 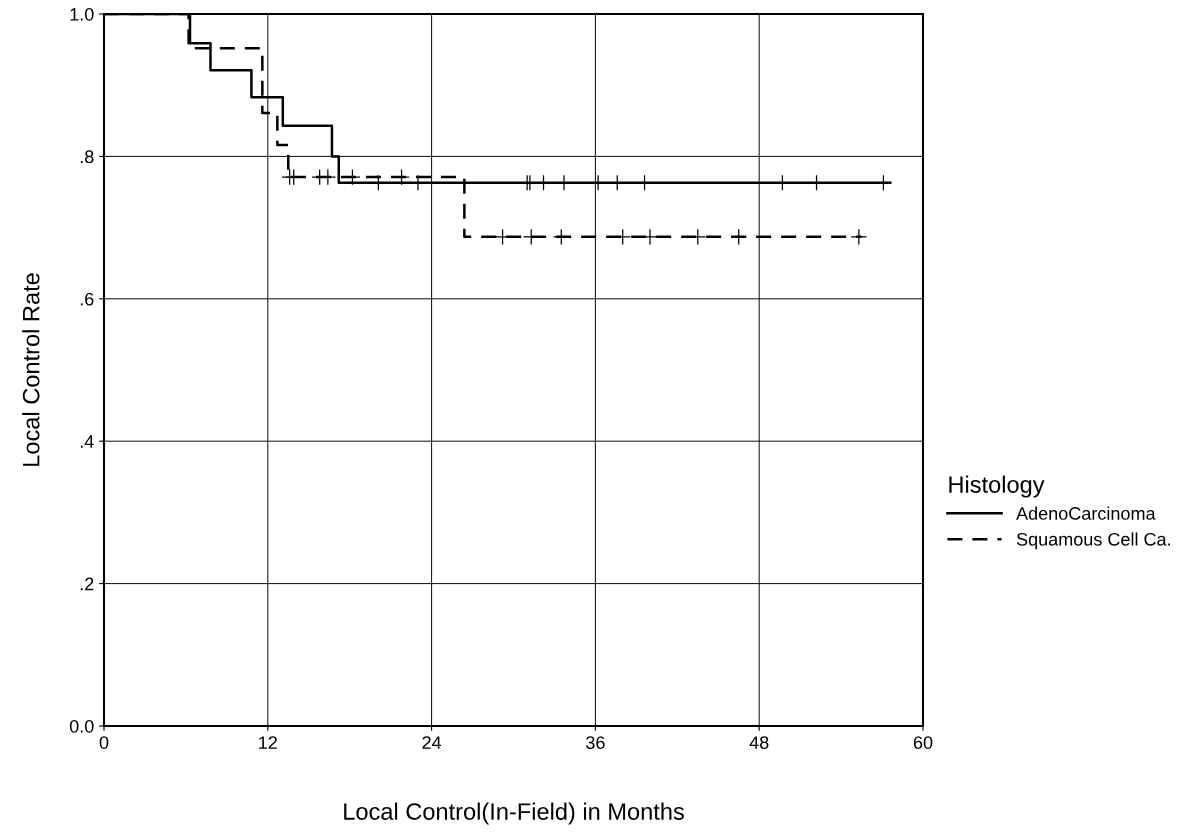 I want to click on x-axis-title: Local Control(In-Field) in Months, so click(x=514, y=813).